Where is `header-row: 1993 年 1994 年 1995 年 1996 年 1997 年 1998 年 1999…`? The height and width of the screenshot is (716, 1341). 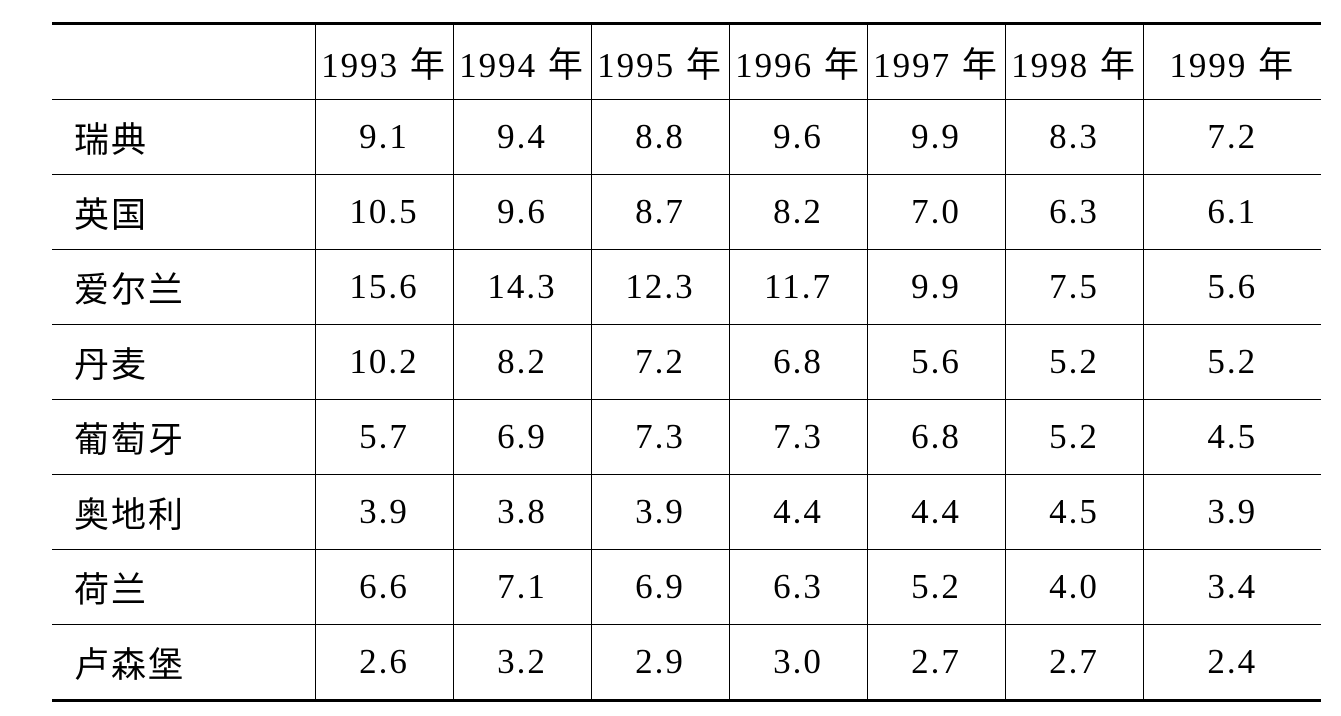
header-row: 1993 年 1994 年 1995 年 1996 年 1997 年 1998 年 1999… is located at coordinates (686, 61).